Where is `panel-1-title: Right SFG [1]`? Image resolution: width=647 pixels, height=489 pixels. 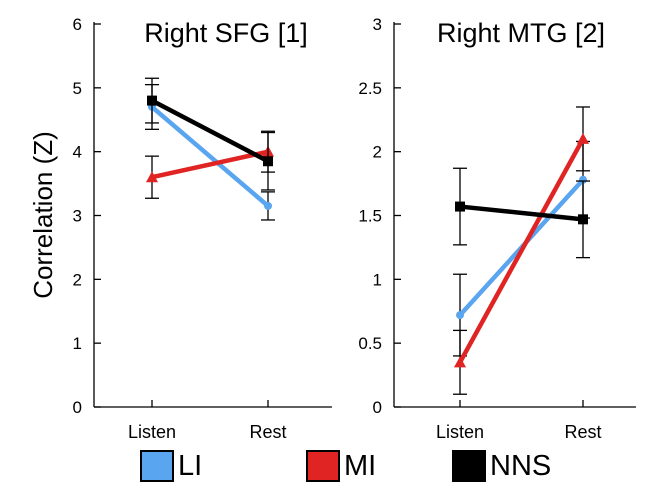
panel-1-title: Right SFG [1] is located at coordinates (226, 33).